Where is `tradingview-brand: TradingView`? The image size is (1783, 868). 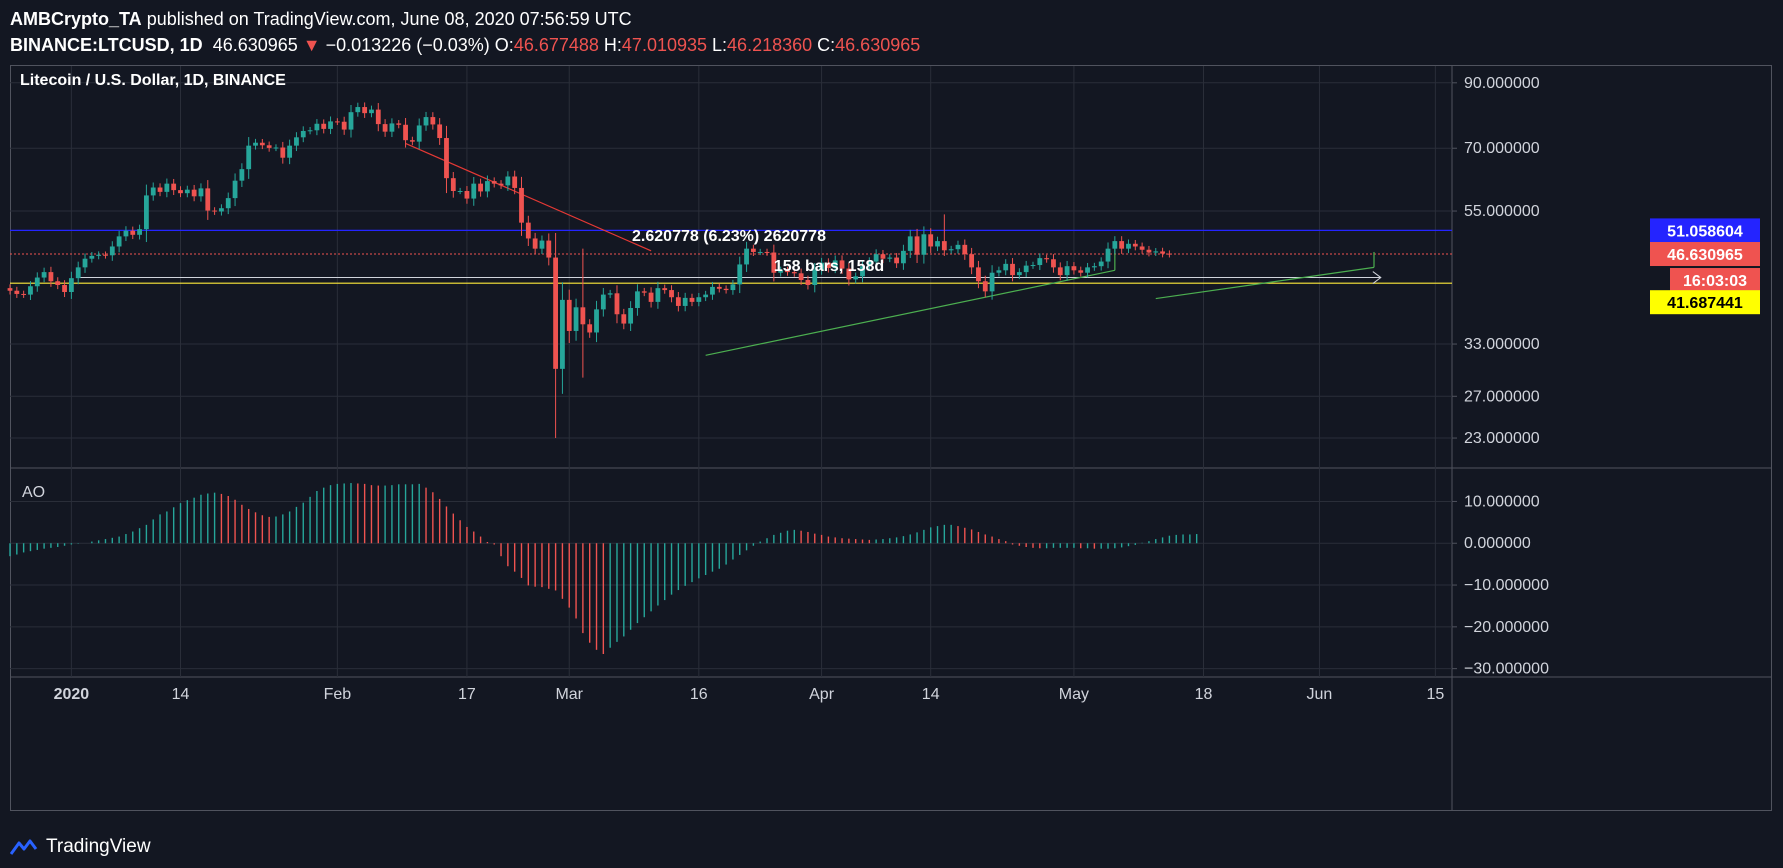 tradingview-brand: TradingView is located at coordinates (80, 847).